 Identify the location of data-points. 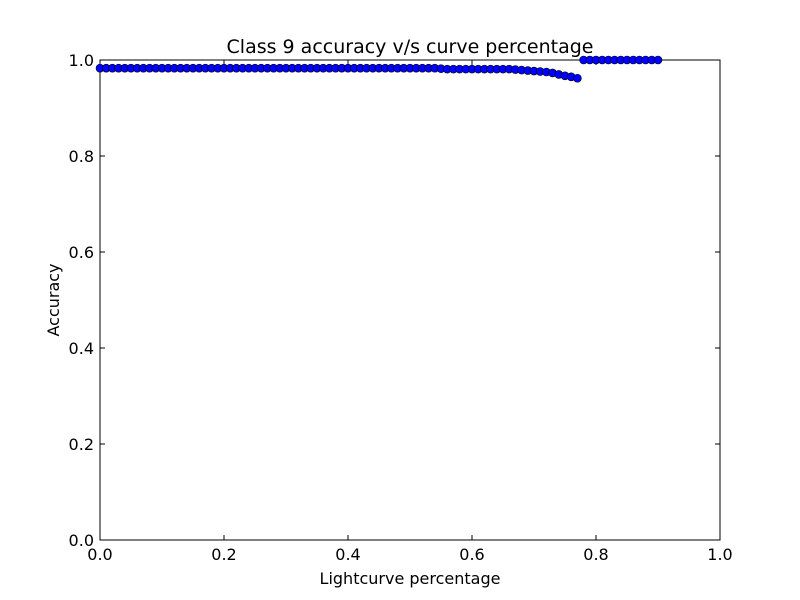
(379, 69).